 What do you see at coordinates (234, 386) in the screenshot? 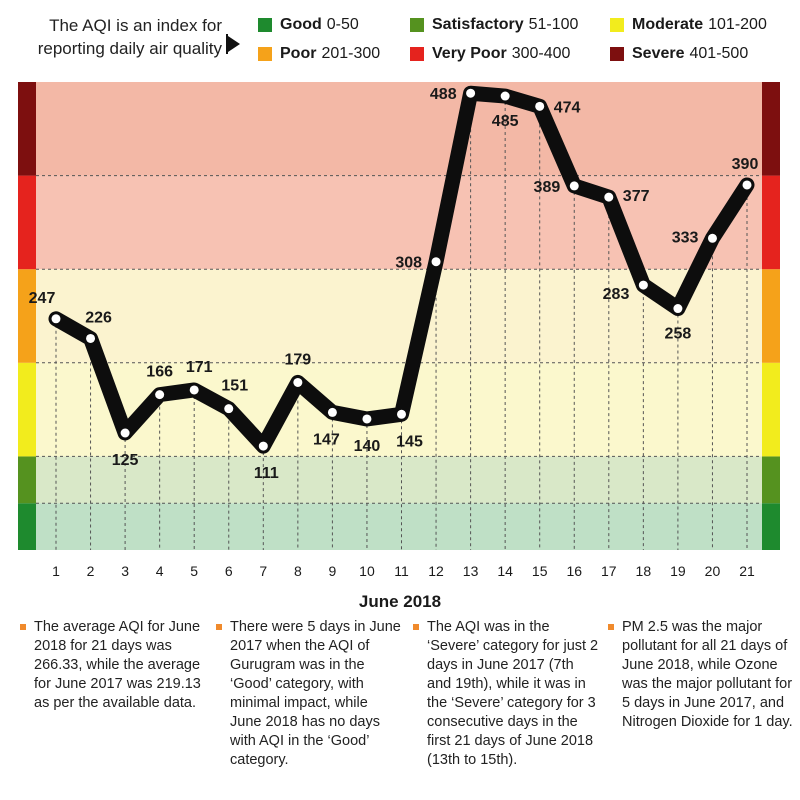
I see `value-label: 151` at bounding box center [234, 386].